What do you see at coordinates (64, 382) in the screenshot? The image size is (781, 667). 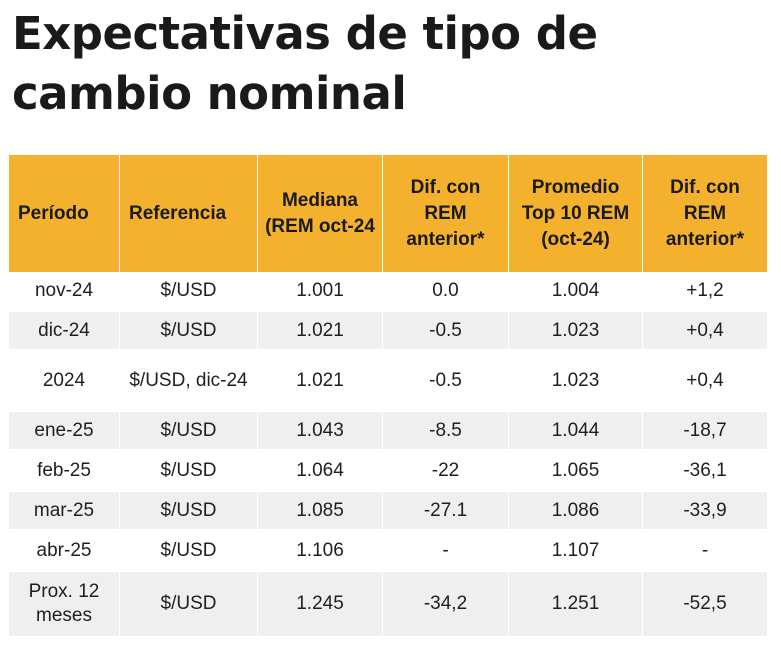 I see `cell-periodo: 2024` at bounding box center [64, 382].